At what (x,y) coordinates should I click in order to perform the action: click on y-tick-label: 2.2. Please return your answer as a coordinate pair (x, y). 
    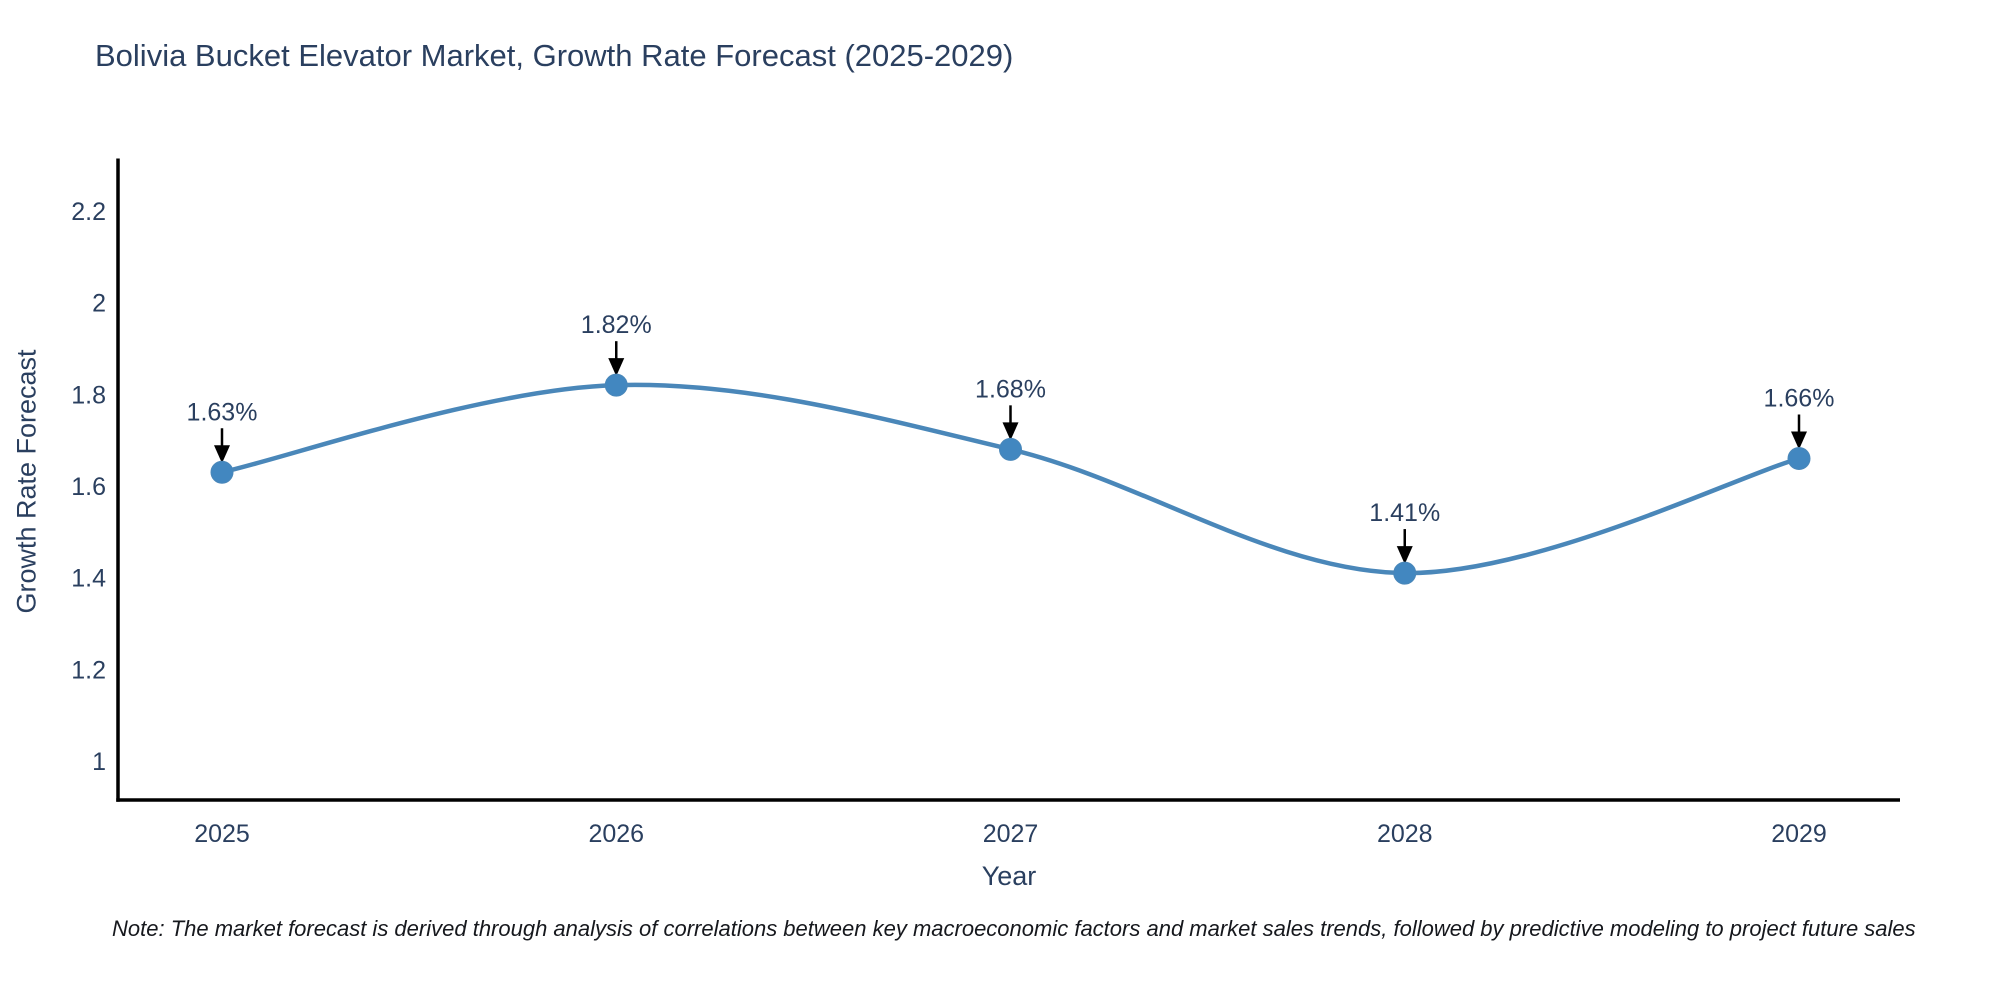
    Looking at the image, I should click on (88, 212).